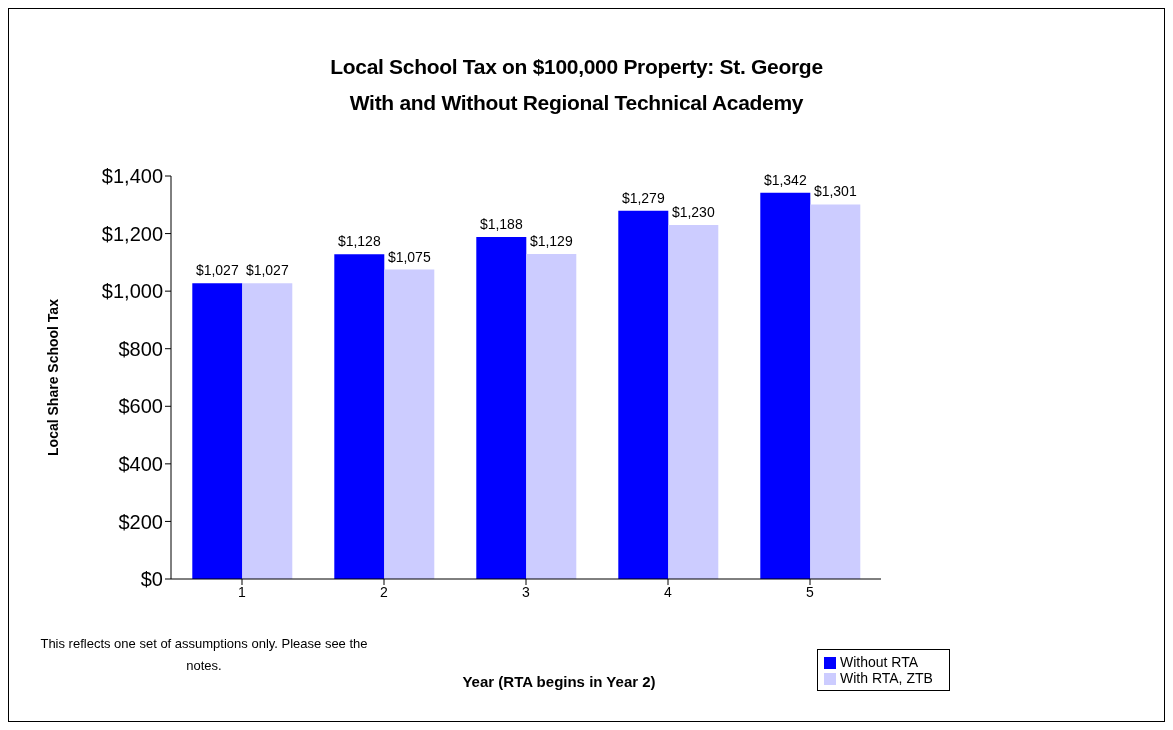 Image resolution: width=1173 pixels, height=730 pixels. Describe the element at coordinates (785, 179) in the screenshot. I see `data-label: $1,342` at that location.